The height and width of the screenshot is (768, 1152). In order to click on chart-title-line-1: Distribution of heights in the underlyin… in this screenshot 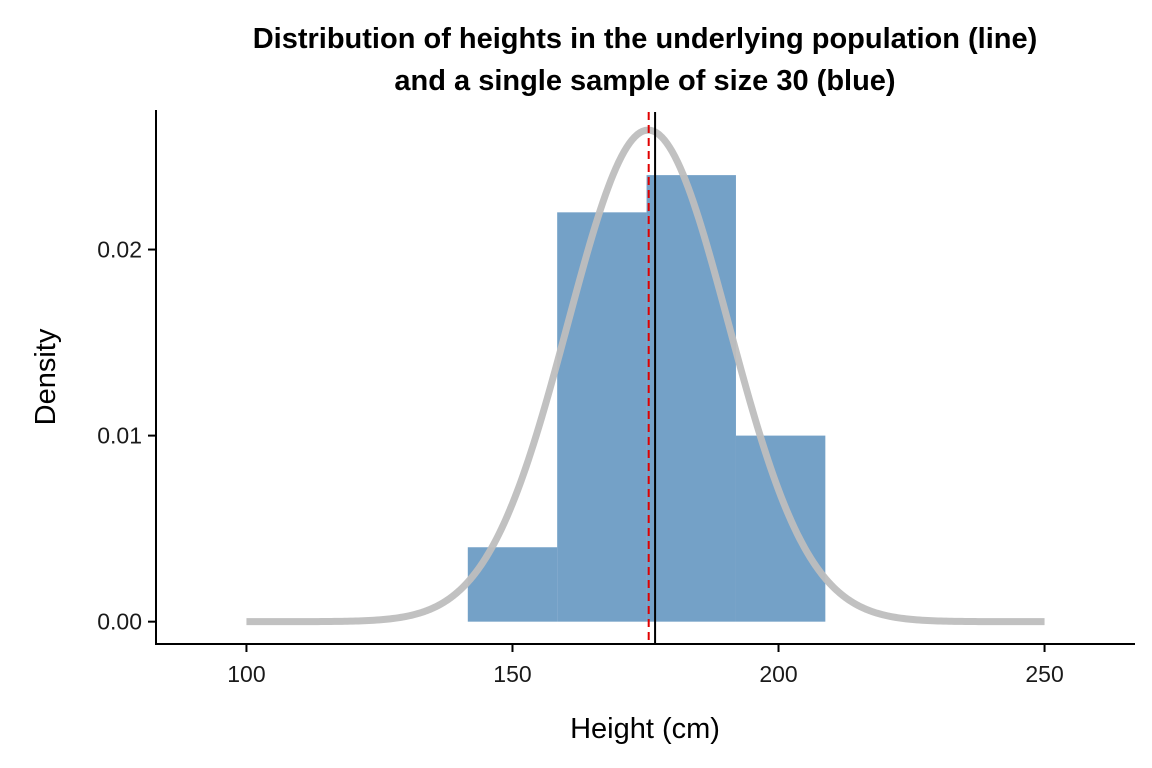, I will do `click(645, 39)`.